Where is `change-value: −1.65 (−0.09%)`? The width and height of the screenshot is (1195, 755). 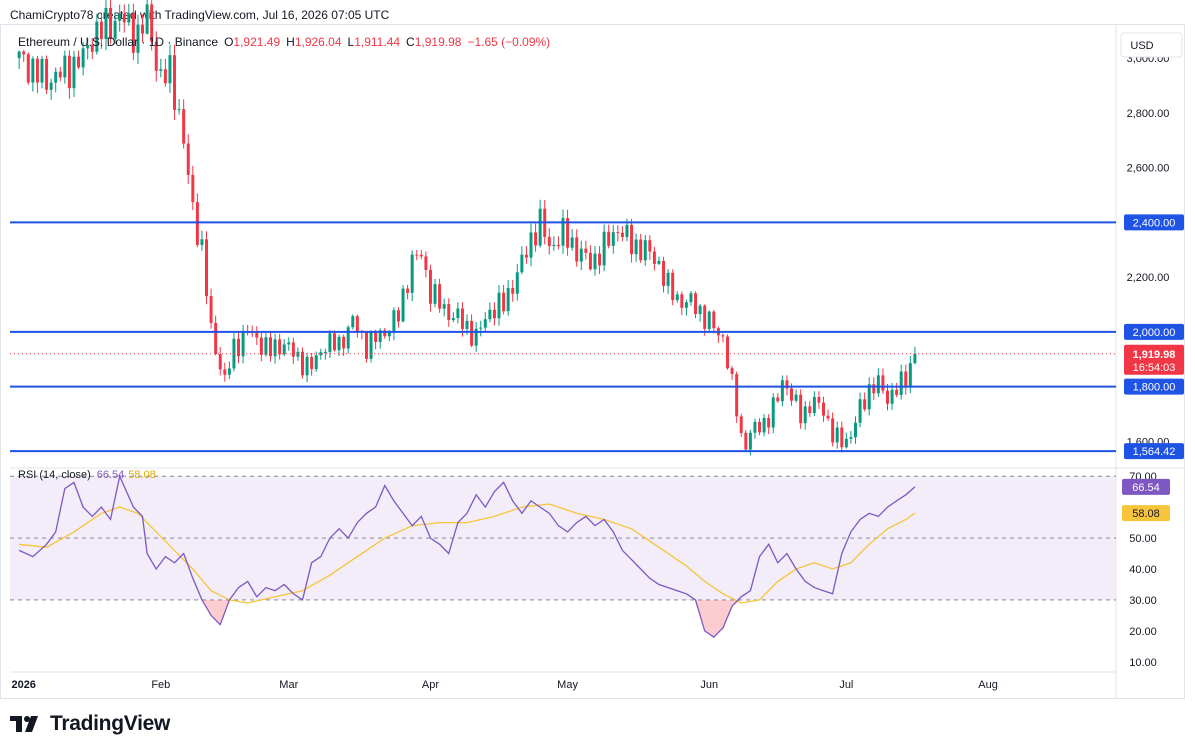 change-value: −1.65 (−0.09%) is located at coordinates (508, 42).